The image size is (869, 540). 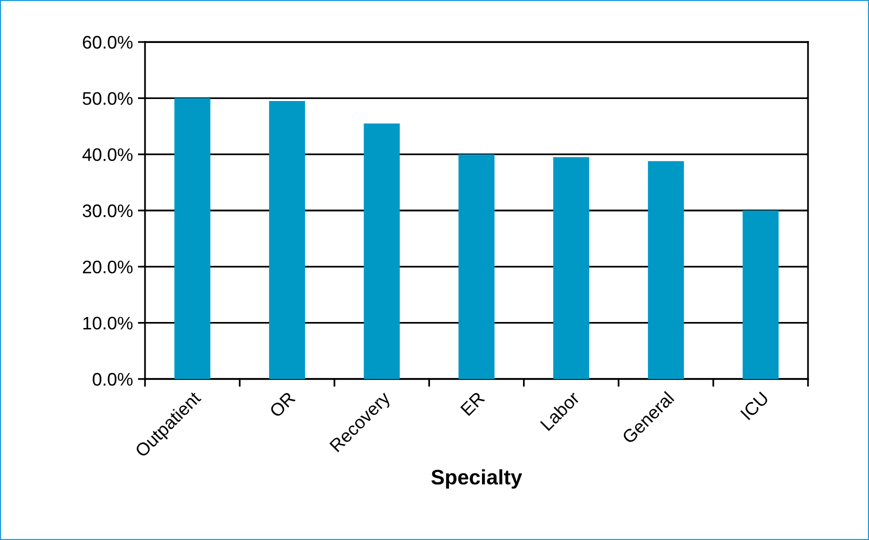 I want to click on x-tick-label: ICU, so click(x=755, y=405).